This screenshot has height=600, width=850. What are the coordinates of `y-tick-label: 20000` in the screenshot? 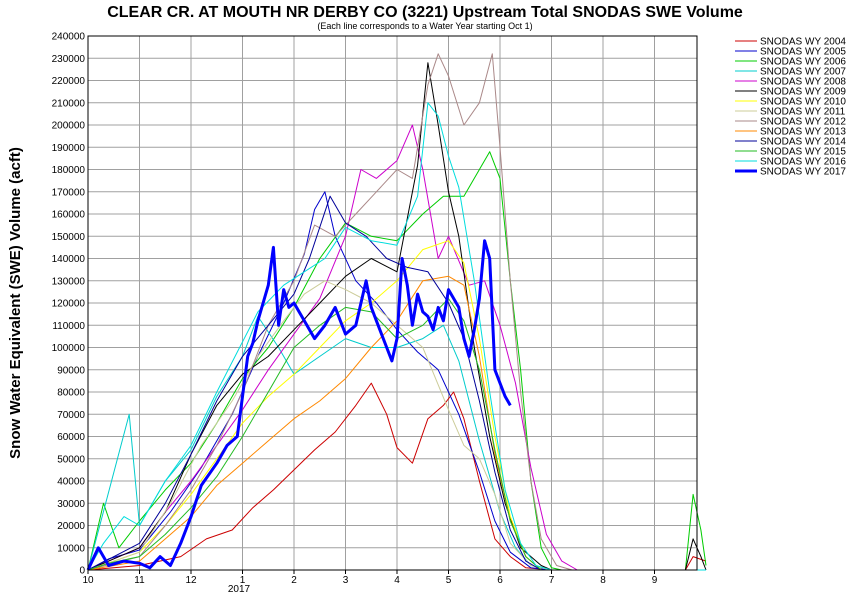 It's located at (71, 526).